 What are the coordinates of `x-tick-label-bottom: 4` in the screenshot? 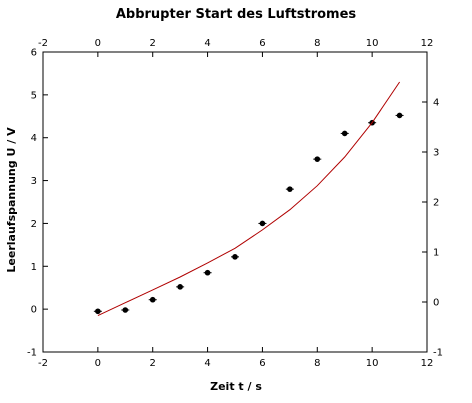 It's located at (207, 363).